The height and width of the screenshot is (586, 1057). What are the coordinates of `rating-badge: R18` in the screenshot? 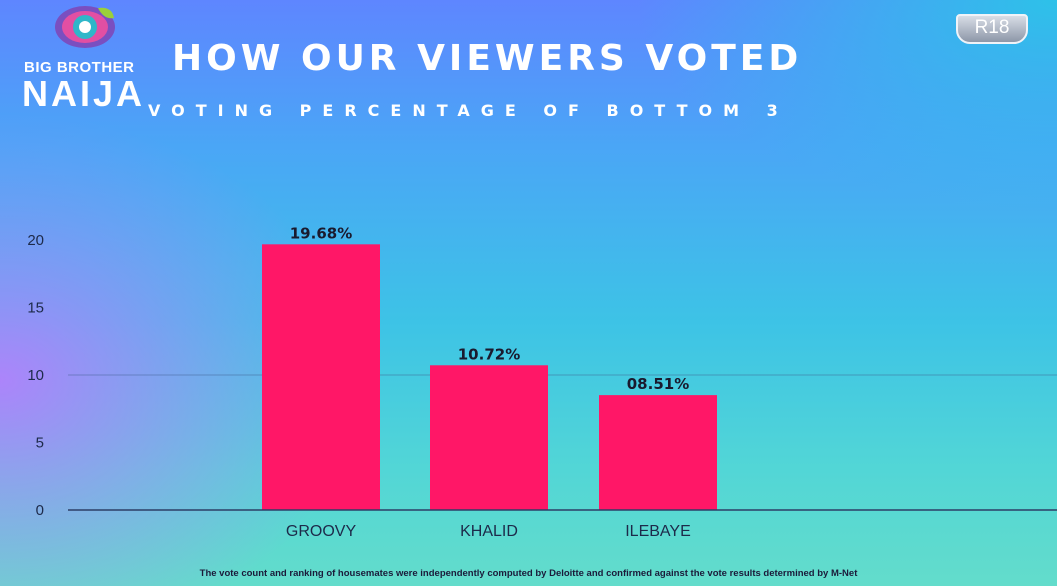 It's located at (992, 29).